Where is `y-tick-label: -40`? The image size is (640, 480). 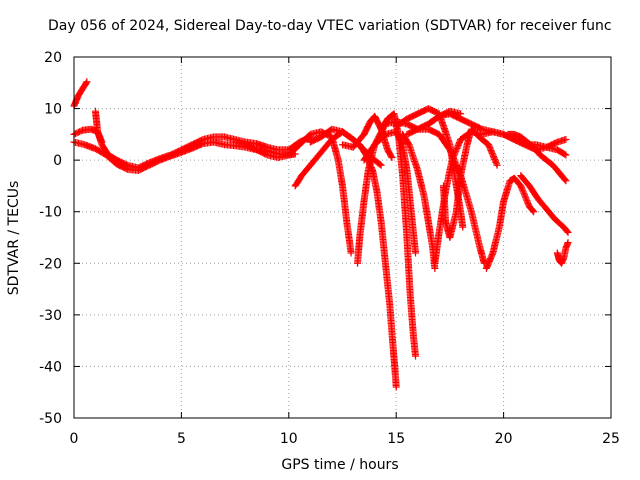 y-tick-label: -40 is located at coordinates (50, 367).